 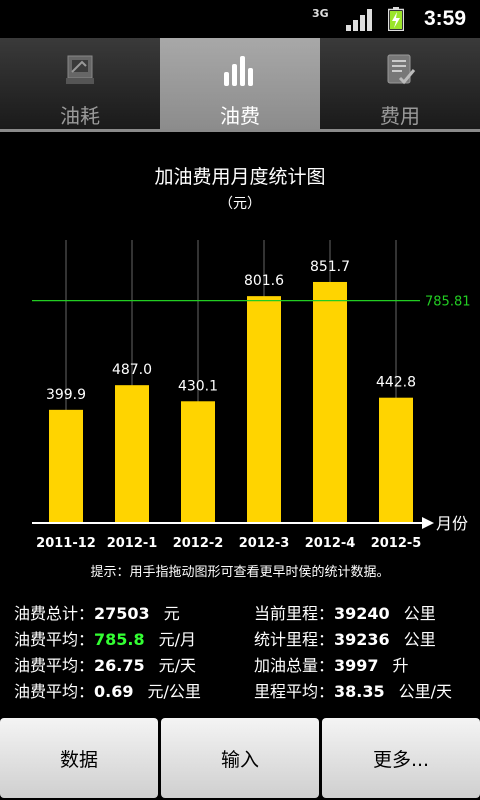 I want to click on stat-unit: 元/公里, so click(x=174, y=691).